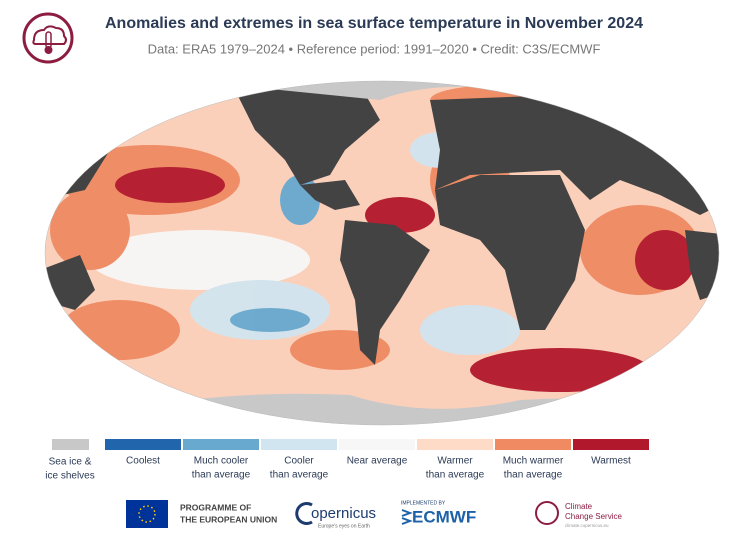  I want to click on eu-flag, so click(147, 514).